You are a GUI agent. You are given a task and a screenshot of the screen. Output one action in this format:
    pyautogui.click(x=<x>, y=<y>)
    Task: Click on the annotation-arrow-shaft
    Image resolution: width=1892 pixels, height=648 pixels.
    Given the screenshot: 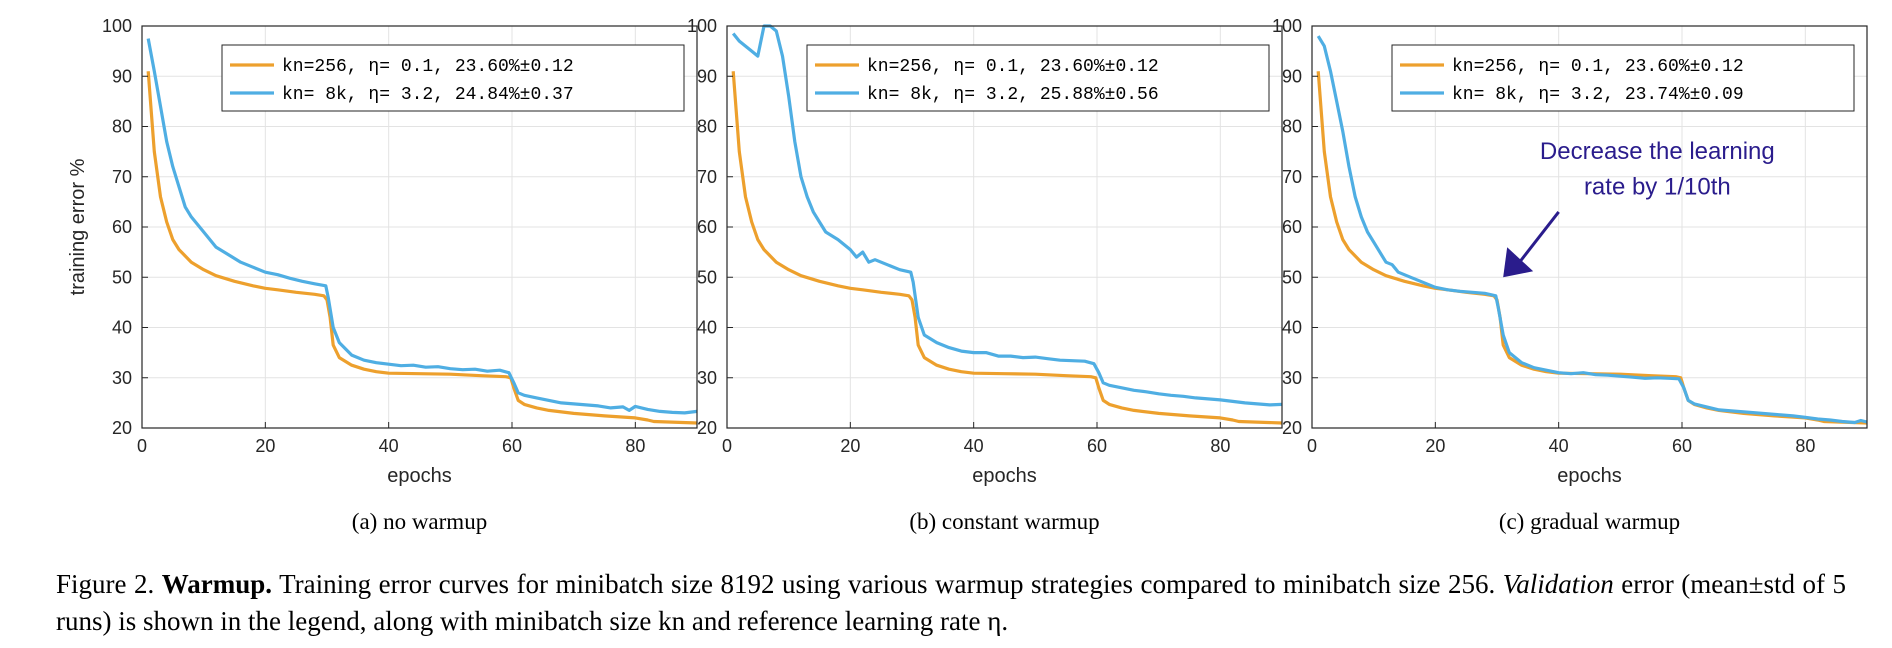 What is the action you would take?
    pyautogui.click(x=1537, y=239)
    